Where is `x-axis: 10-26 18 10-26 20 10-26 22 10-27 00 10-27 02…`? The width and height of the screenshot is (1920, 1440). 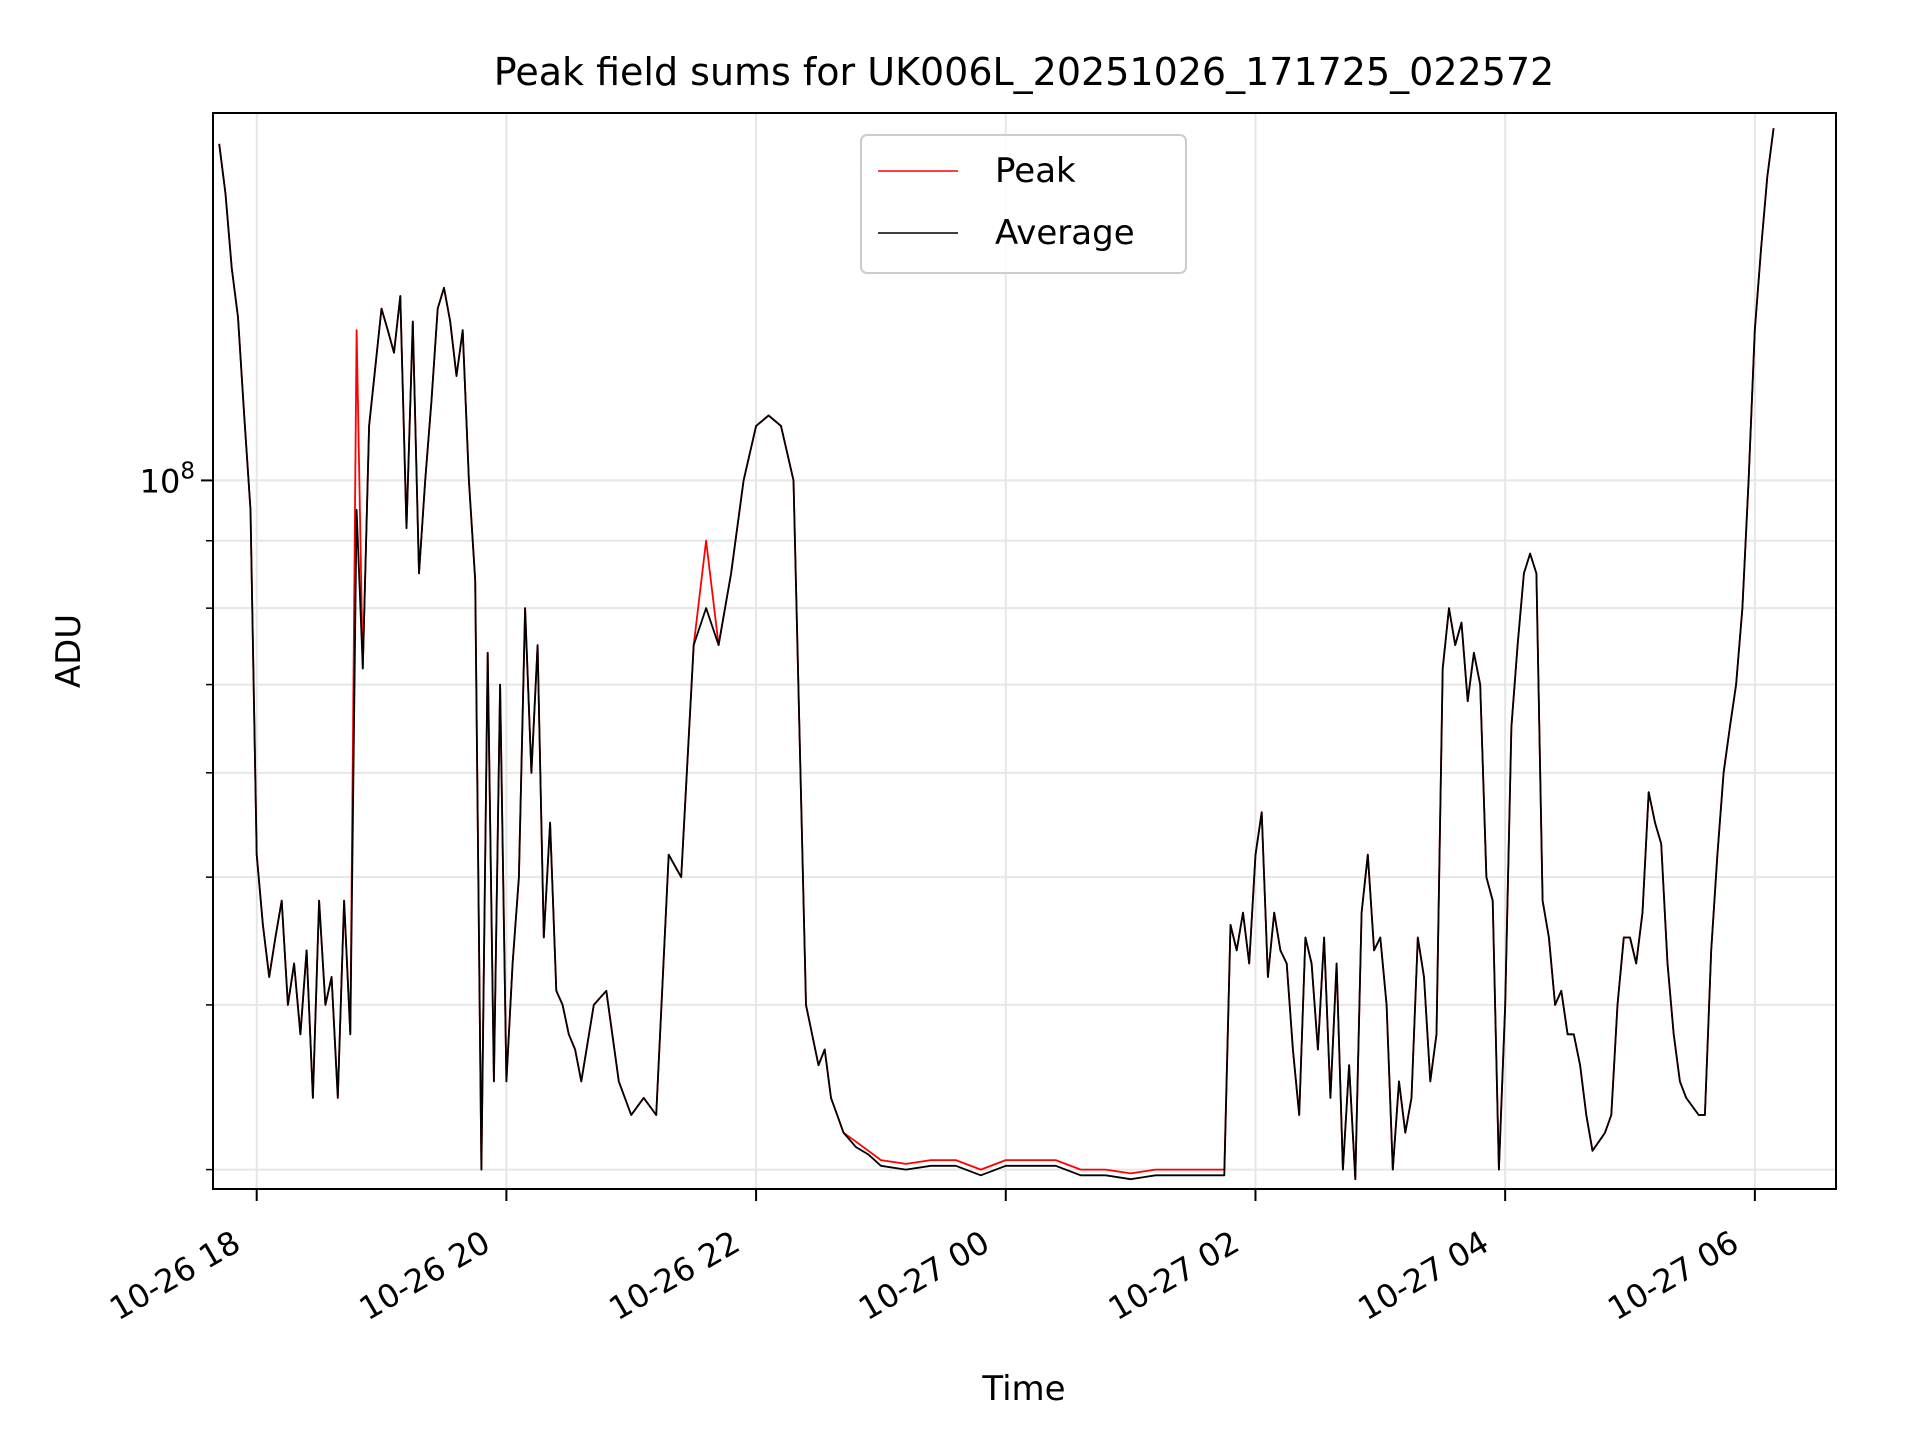 x-axis: 10-26 18 10-26 20 10-26 22 10-27 00 10-27 02… is located at coordinates (929, 1258).